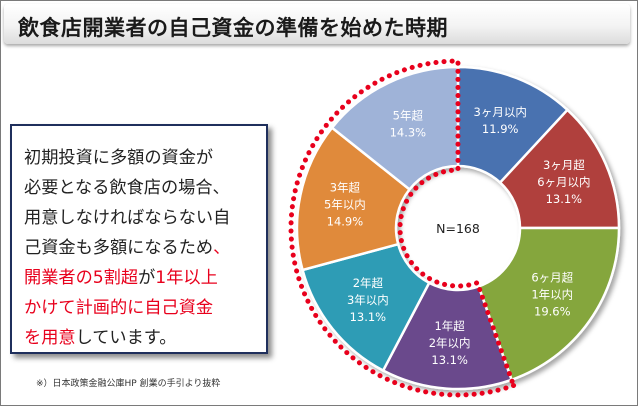  I want to click on slice-value-label: 11.9%, so click(500, 129).